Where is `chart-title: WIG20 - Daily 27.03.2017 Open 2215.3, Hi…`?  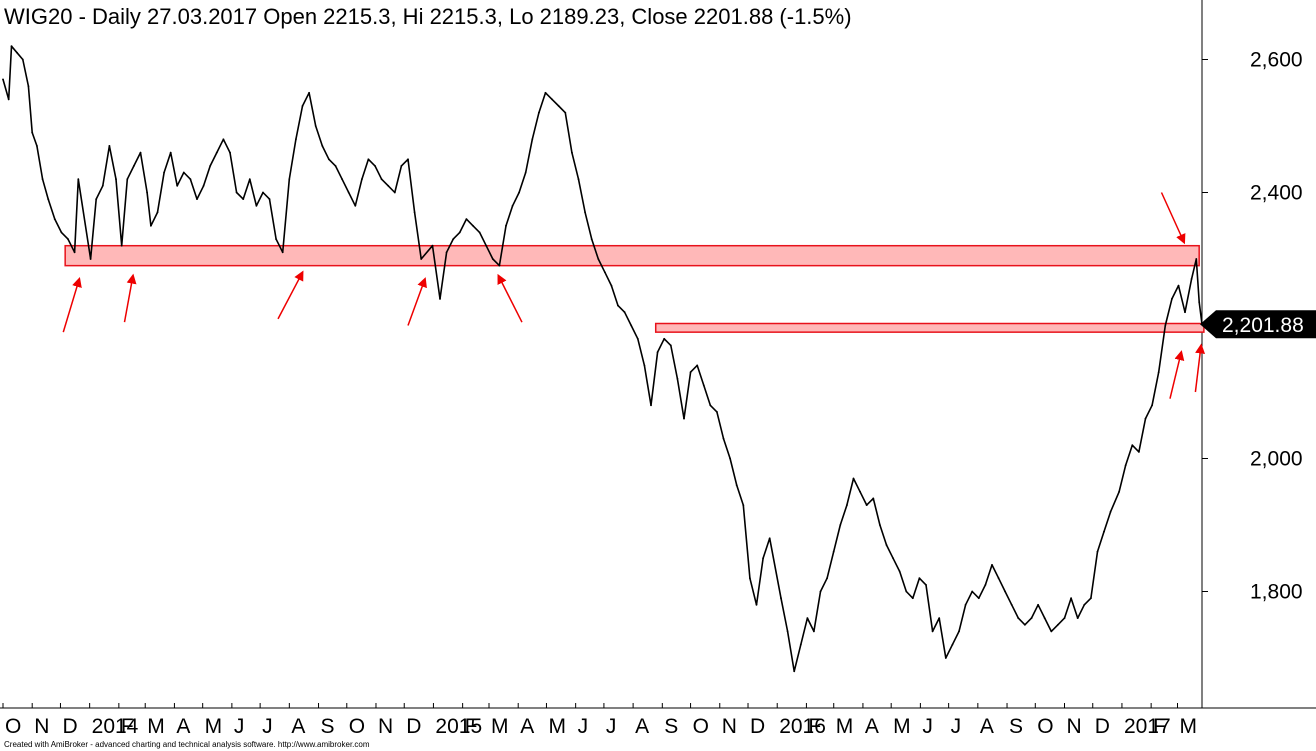 chart-title: WIG20 - Daily 27.03.2017 Open 2215.3, Hi… is located at coordinates (428, 16).